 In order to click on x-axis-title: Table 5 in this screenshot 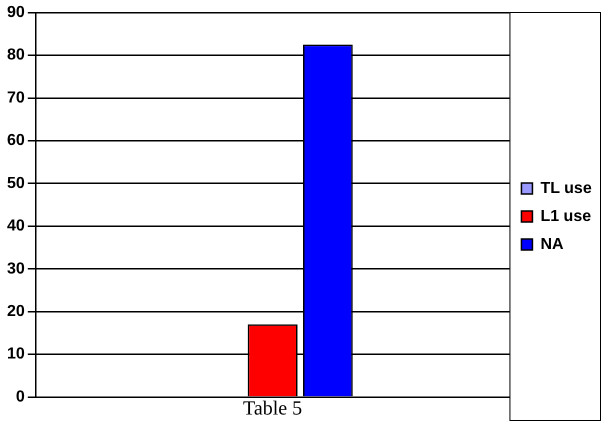, I will do `click(272, 408)`.